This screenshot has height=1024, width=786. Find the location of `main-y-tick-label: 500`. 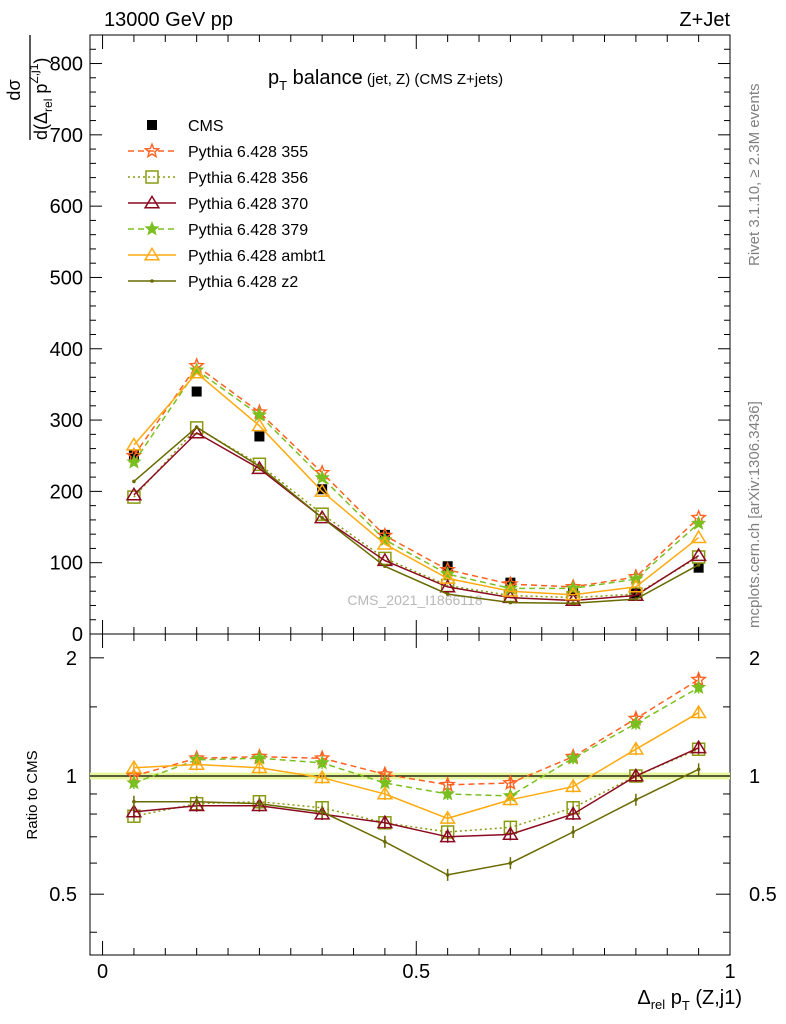

main-y-tick-label: 500 is located at coordinates (66, 278).